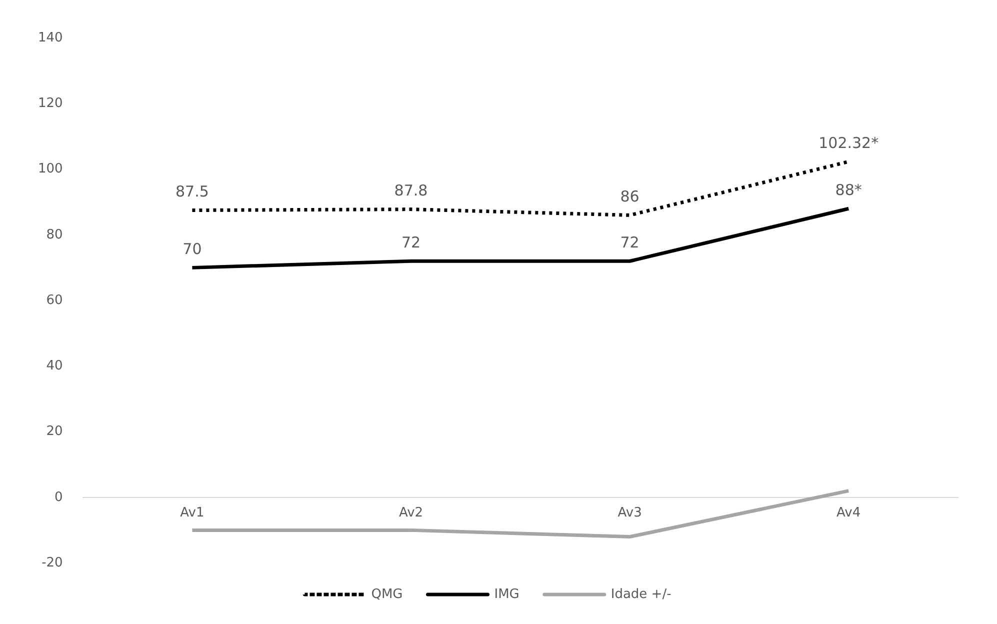  I want to click on legend-label: Idade +/-, so click(641, 594).